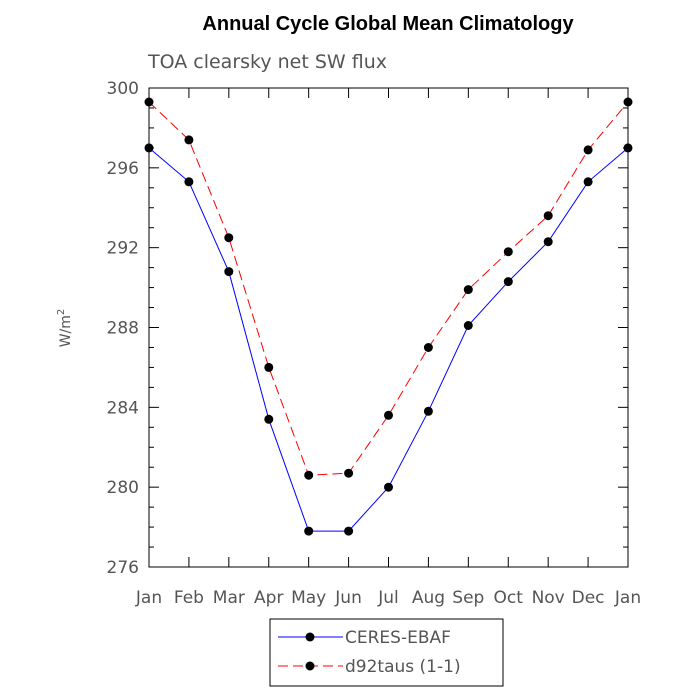 This screenshot has width=700, height=700. Describe the element at coordinates (268, 598) in the screenshot. I see `x-tick-label: Apr` at that location.